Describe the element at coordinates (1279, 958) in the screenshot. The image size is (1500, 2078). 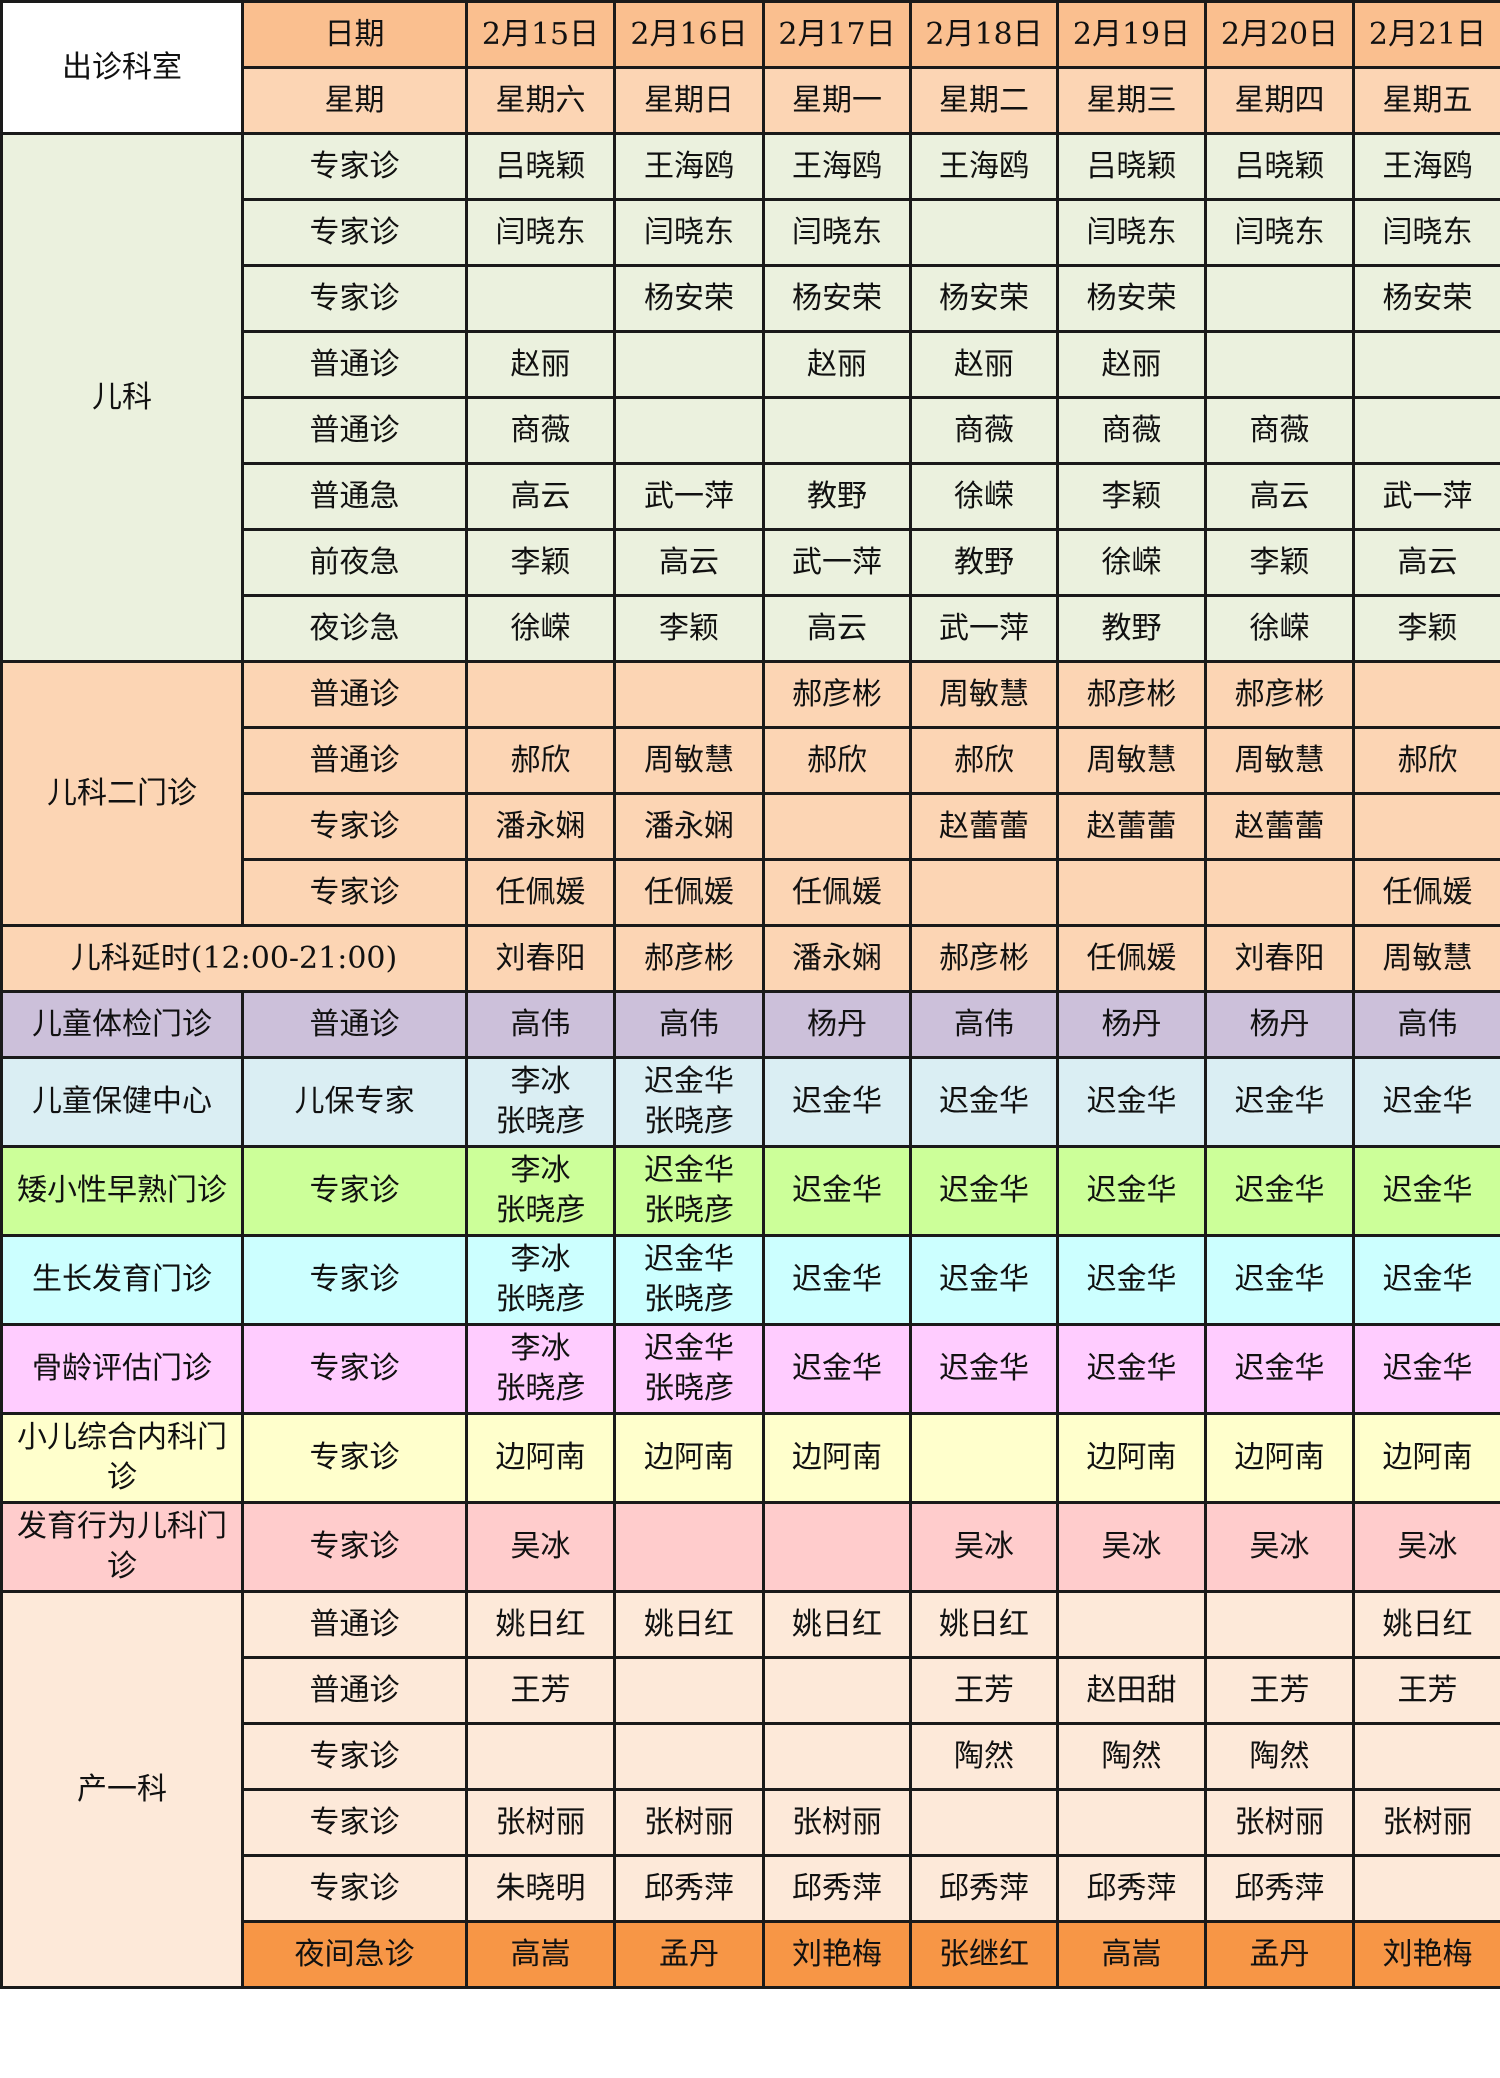
I see `doctor-cell: 刘春阳` at that location.